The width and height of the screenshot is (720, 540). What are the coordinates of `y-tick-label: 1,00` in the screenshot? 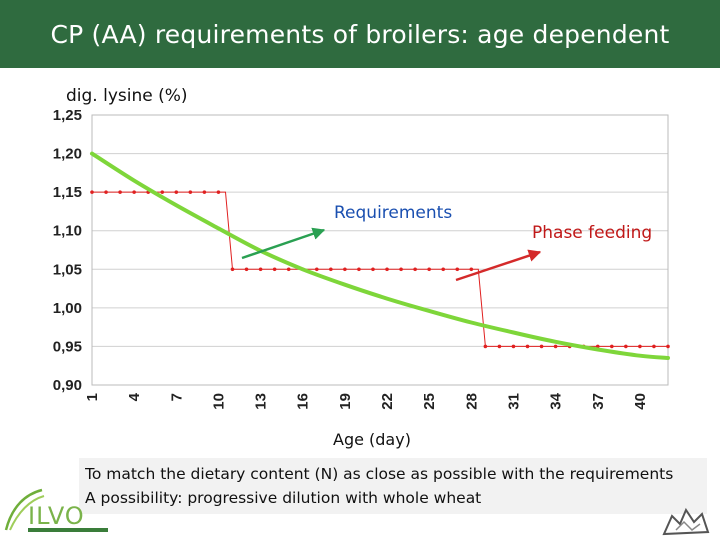 It's located at (67, 308).